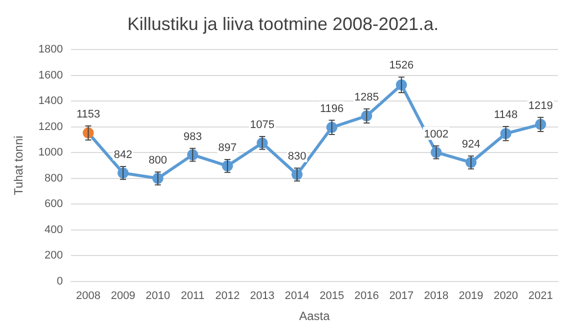  I want to click on x-tick-label: 2017, so click(401, 296).